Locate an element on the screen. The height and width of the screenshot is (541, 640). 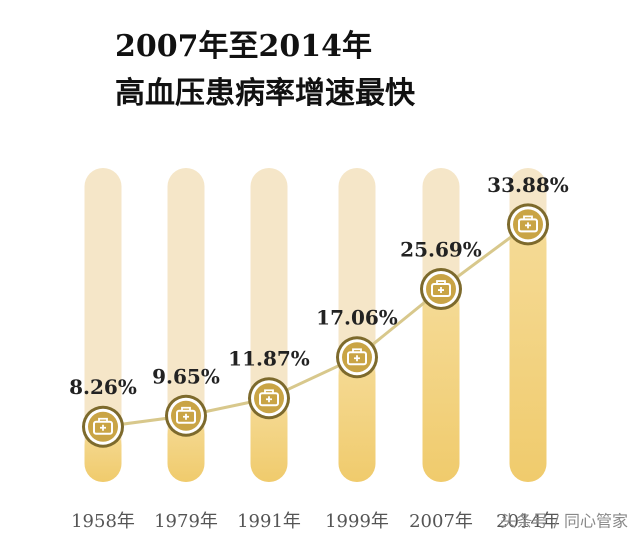
watermark: 头条号 / 同心管家 is located at coordinates (564, 521).